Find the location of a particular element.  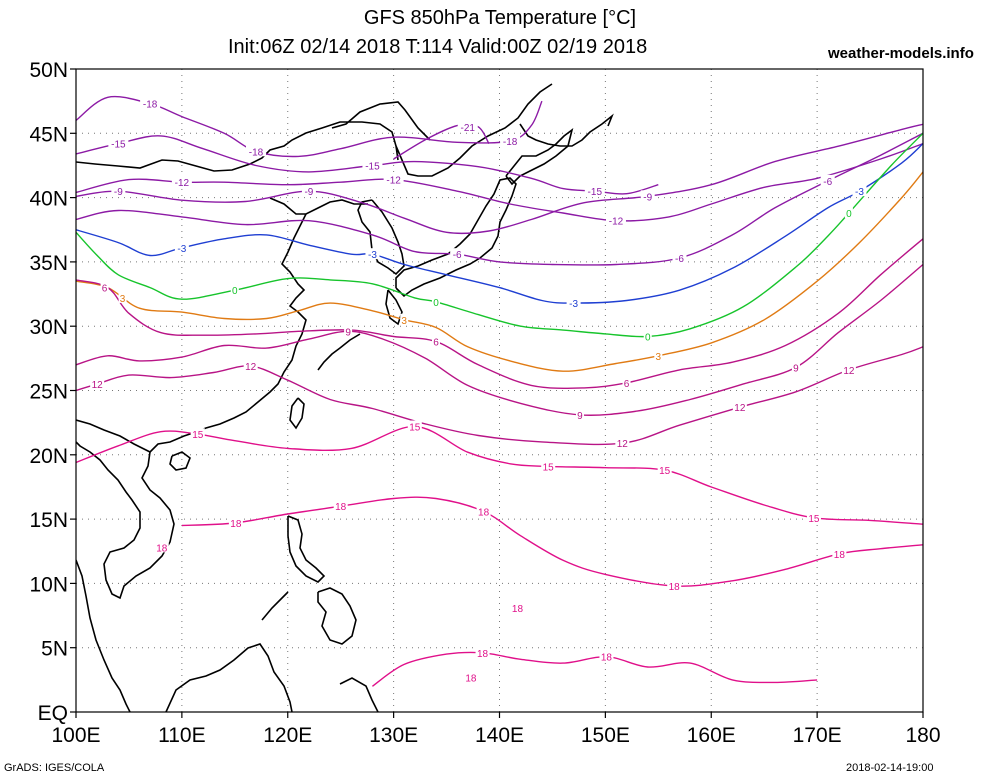

isotherm-label: -21 is located at coordinates (468, 128).